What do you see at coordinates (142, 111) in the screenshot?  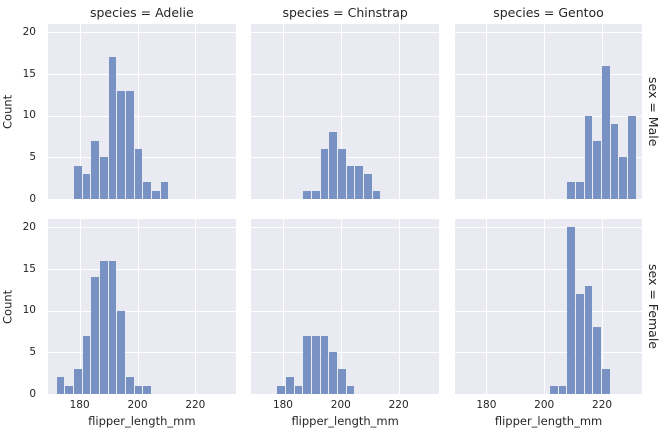 I see `facet-panel-male-adelie` at bounding box center [142, 111].